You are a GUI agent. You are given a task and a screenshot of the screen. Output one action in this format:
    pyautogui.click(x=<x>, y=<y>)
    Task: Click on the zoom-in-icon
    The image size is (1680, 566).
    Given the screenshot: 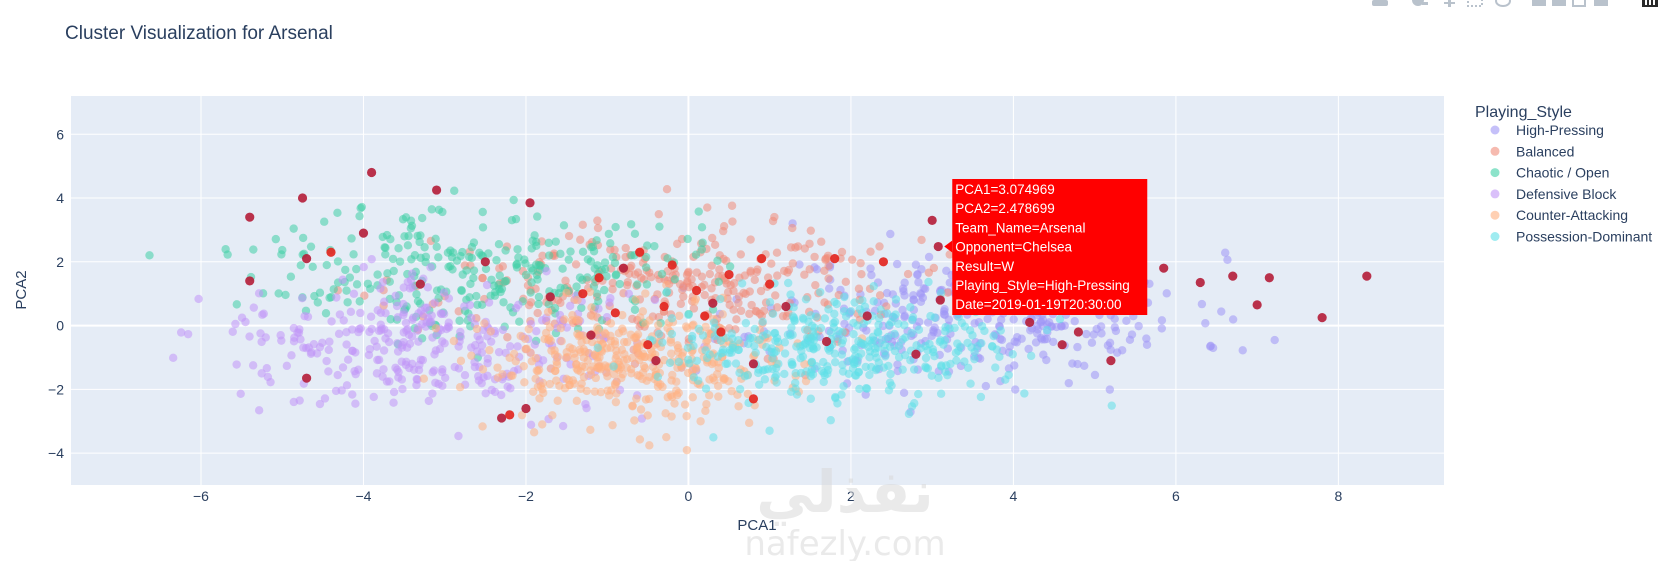 What is the action you would take?
    pyautogui.click(x=1539, y=3)
    